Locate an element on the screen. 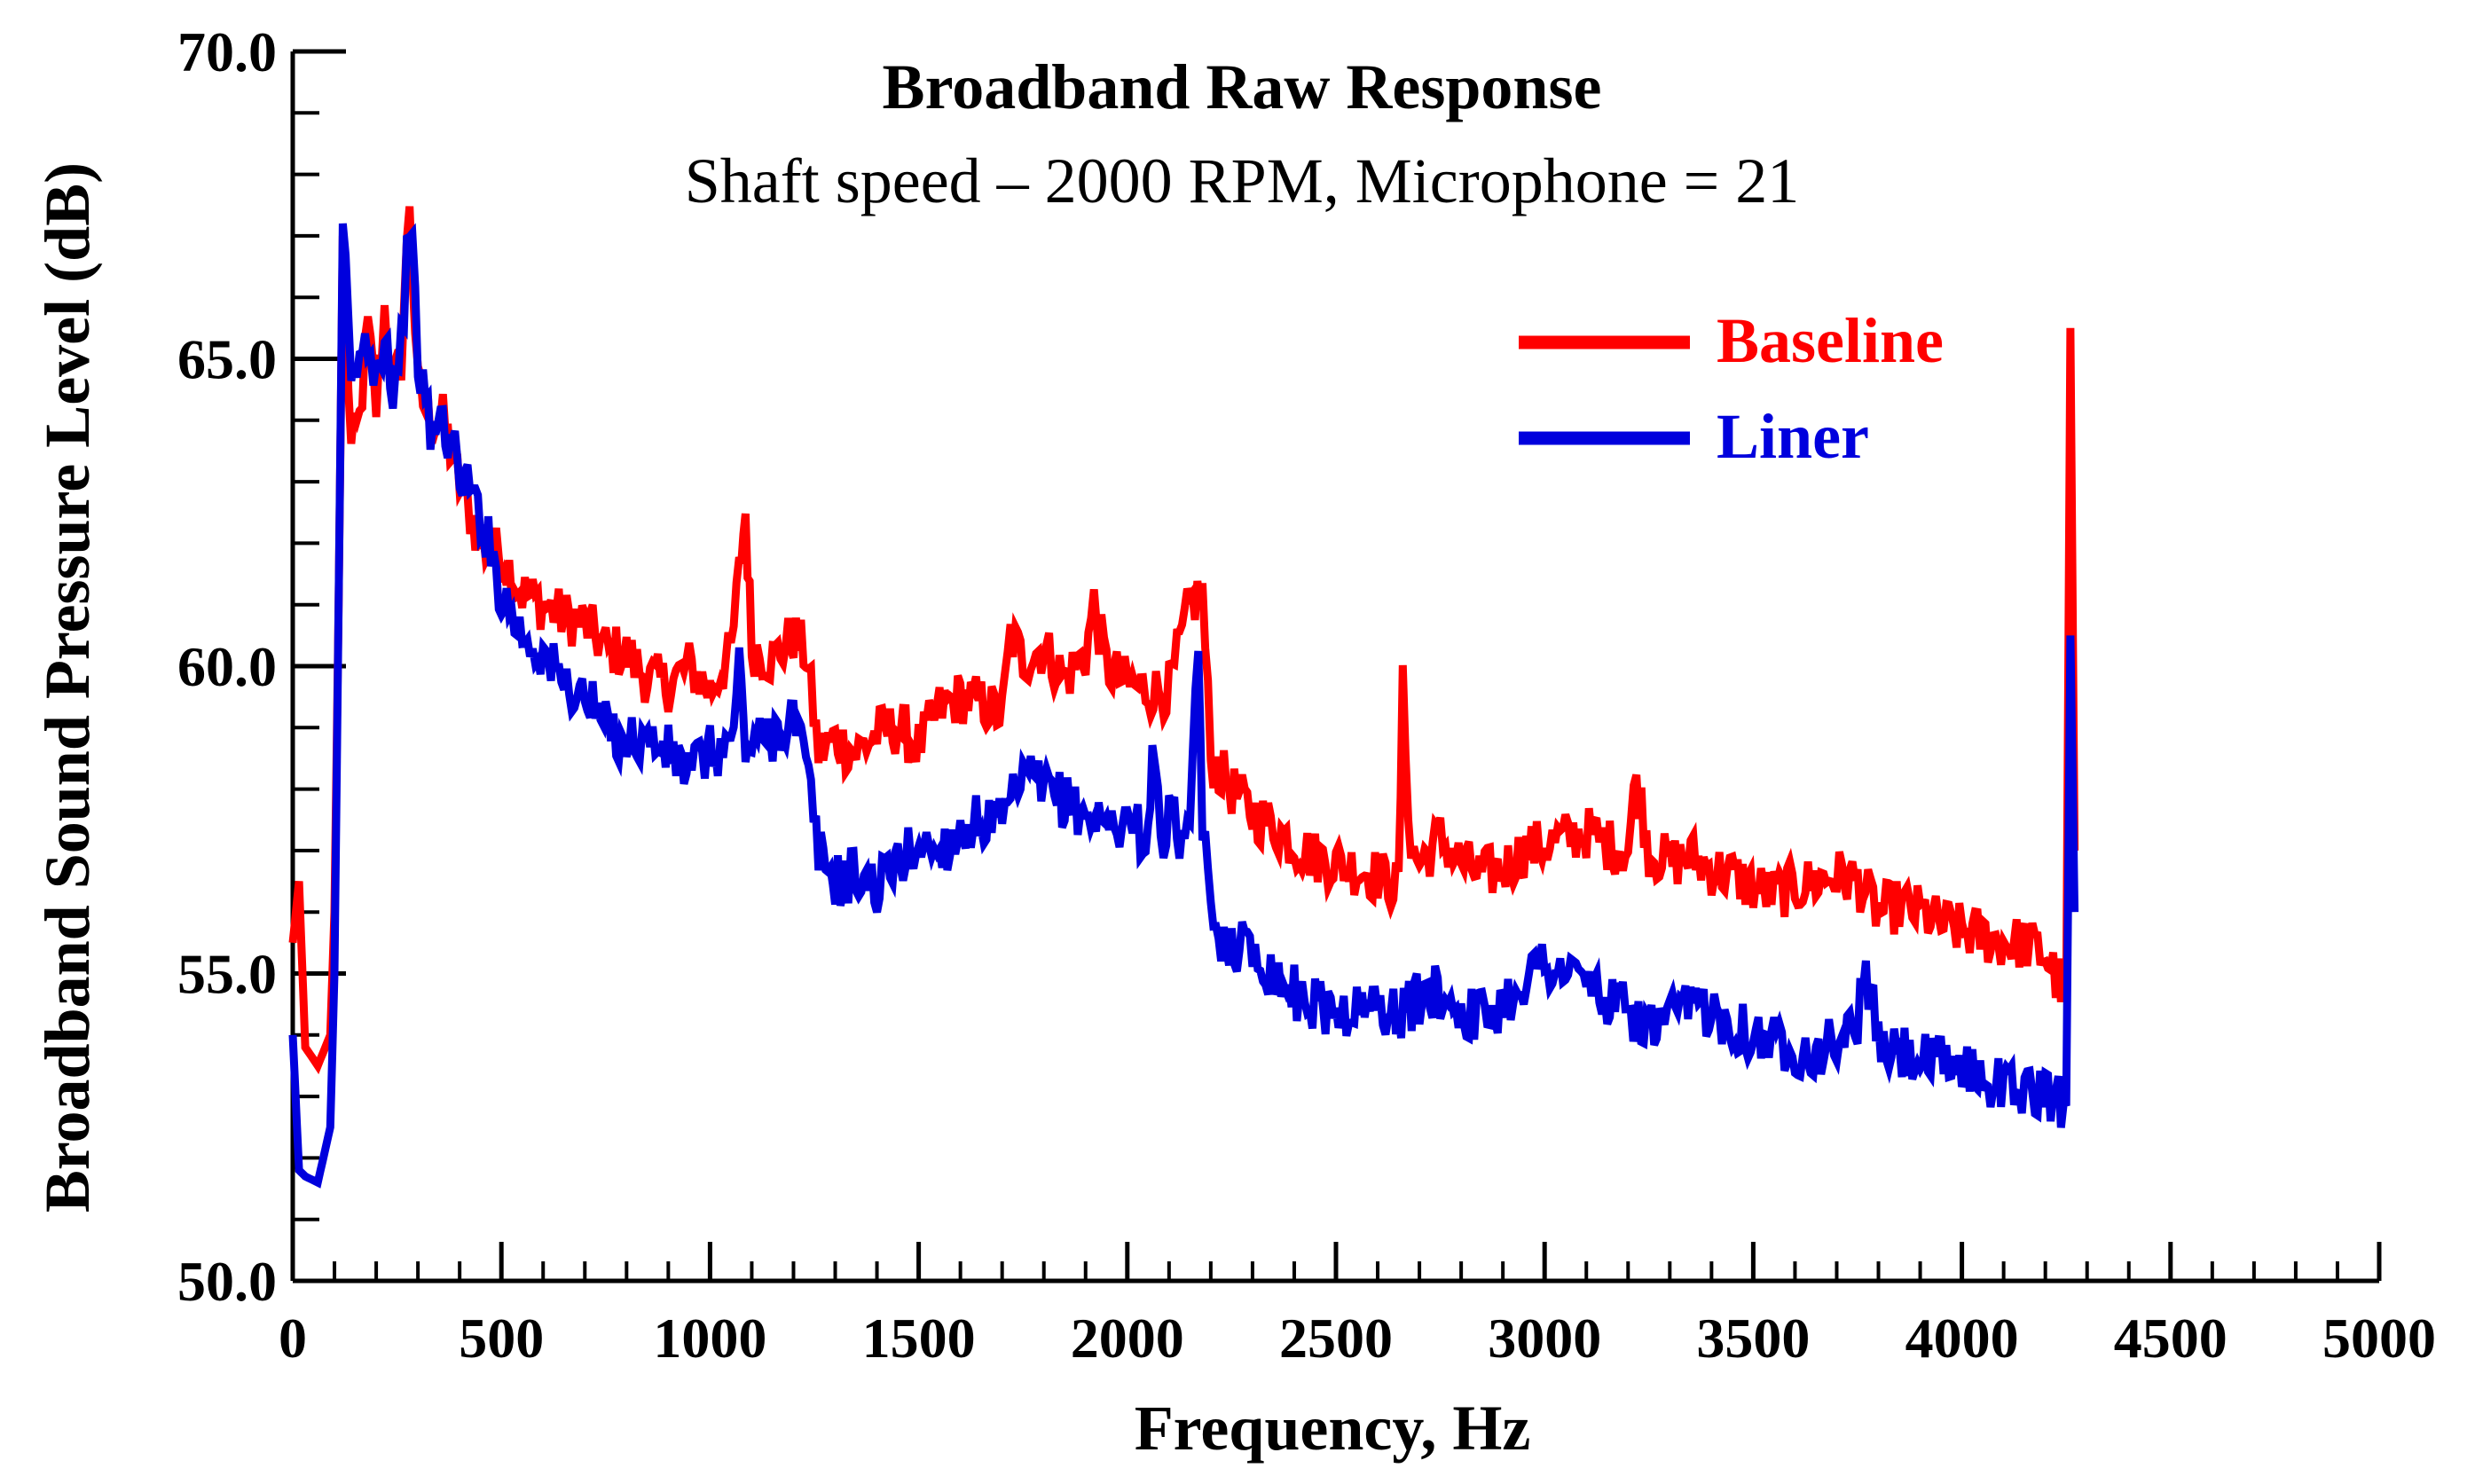 This screenshot has width=2475, height=1484. x-axis-label: Frequency, Hz is located at coordinates (1333, 1428).